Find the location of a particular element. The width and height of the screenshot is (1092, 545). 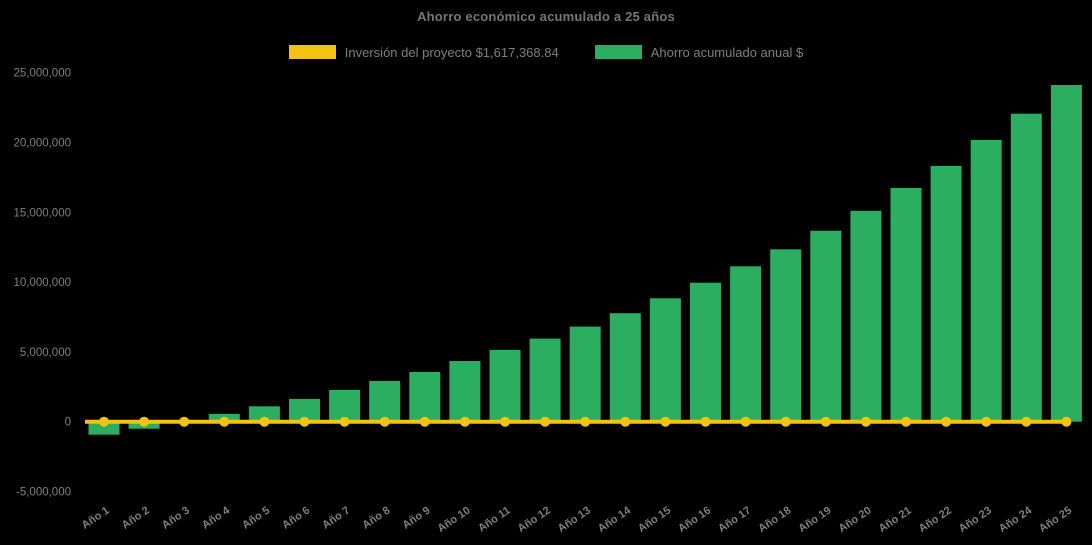

x-axis-tick-label-4: Año 4 is located at coordinates (216, 518).